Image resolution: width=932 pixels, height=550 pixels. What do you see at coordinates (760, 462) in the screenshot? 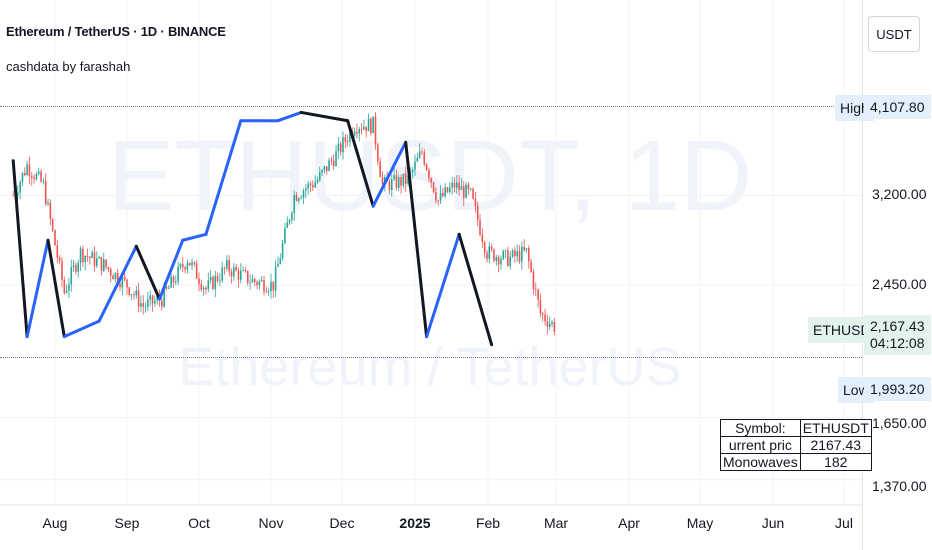
I see `info-key: Monowaves` at bounding box center [760, 462].